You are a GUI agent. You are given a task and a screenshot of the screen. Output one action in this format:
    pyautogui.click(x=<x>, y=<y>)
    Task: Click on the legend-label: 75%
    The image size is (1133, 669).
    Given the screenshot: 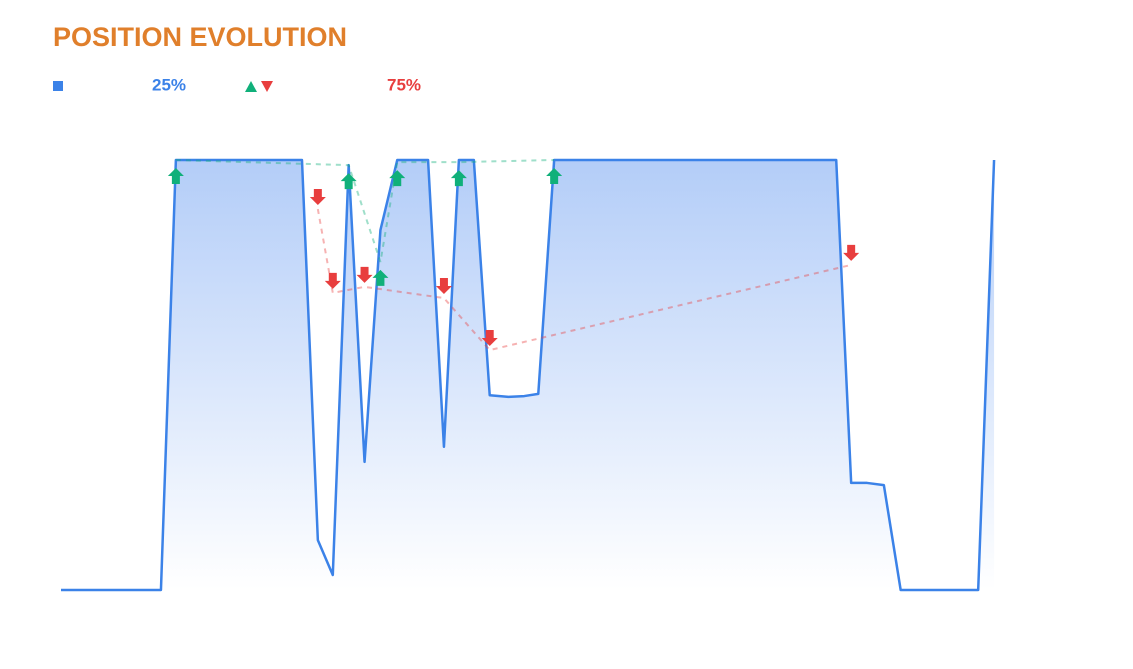 What is the action you would take?
    pyautogui.click(x=404, y=84)
    